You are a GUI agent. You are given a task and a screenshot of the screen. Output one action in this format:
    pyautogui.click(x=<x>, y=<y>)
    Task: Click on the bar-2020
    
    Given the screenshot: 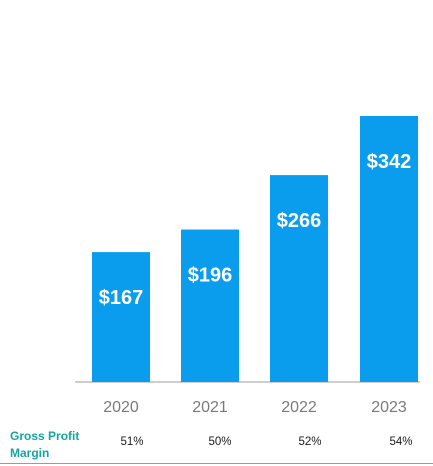 What is the action you would take?
    pyautogui.click(x=121, y=317)
    